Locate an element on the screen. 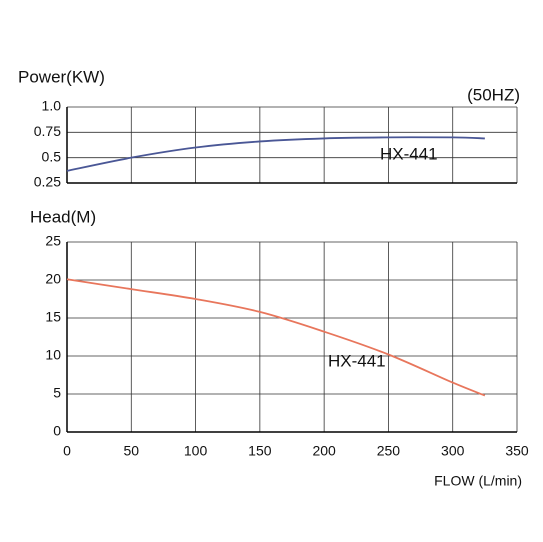  y-tick-label: 0.25 is located at coordinates (47, 182).